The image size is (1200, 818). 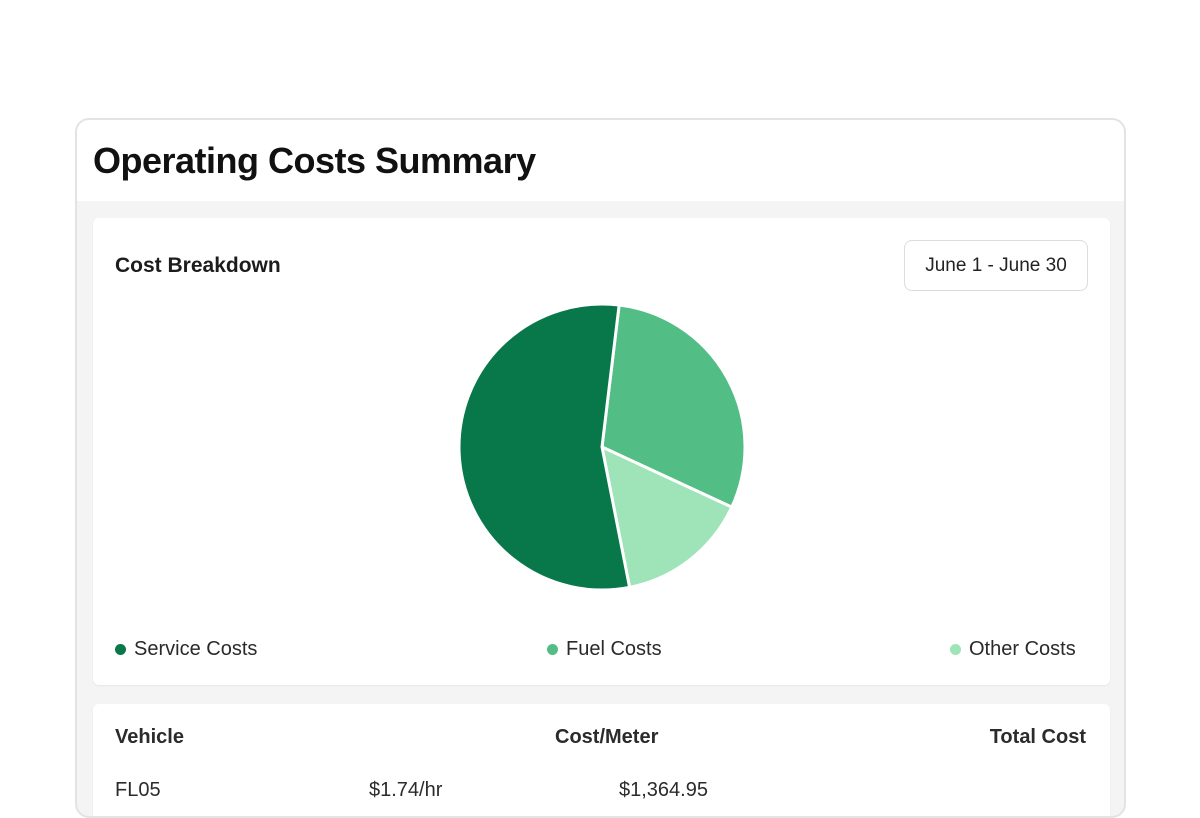 I want to click on legend-label: Other Costs, so click(x=1022, y=649).